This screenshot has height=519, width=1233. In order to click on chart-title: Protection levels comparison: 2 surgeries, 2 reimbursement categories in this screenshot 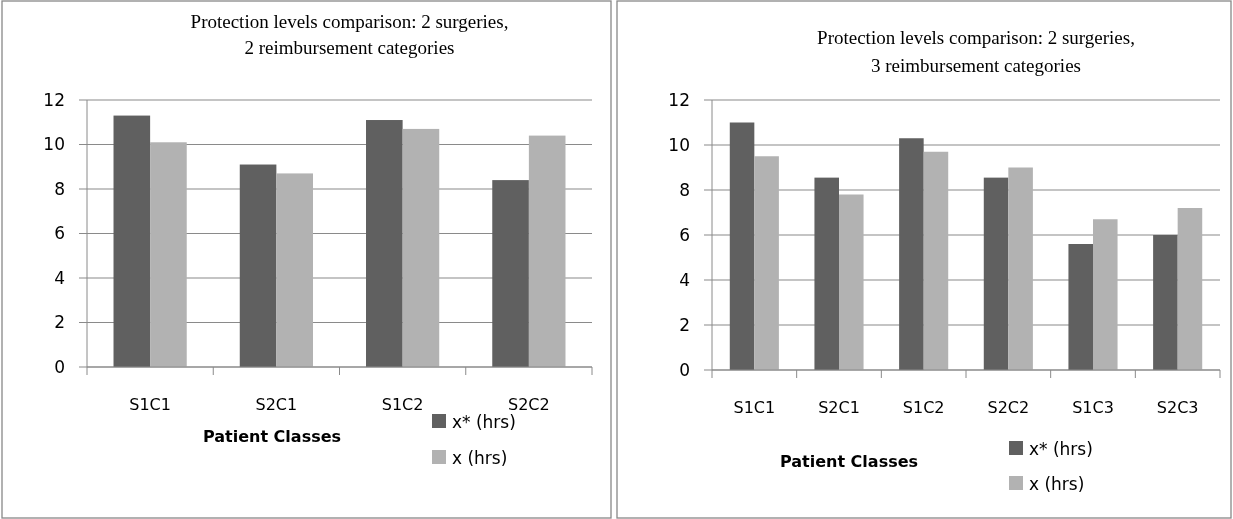, I will do `click(349, 34)`.